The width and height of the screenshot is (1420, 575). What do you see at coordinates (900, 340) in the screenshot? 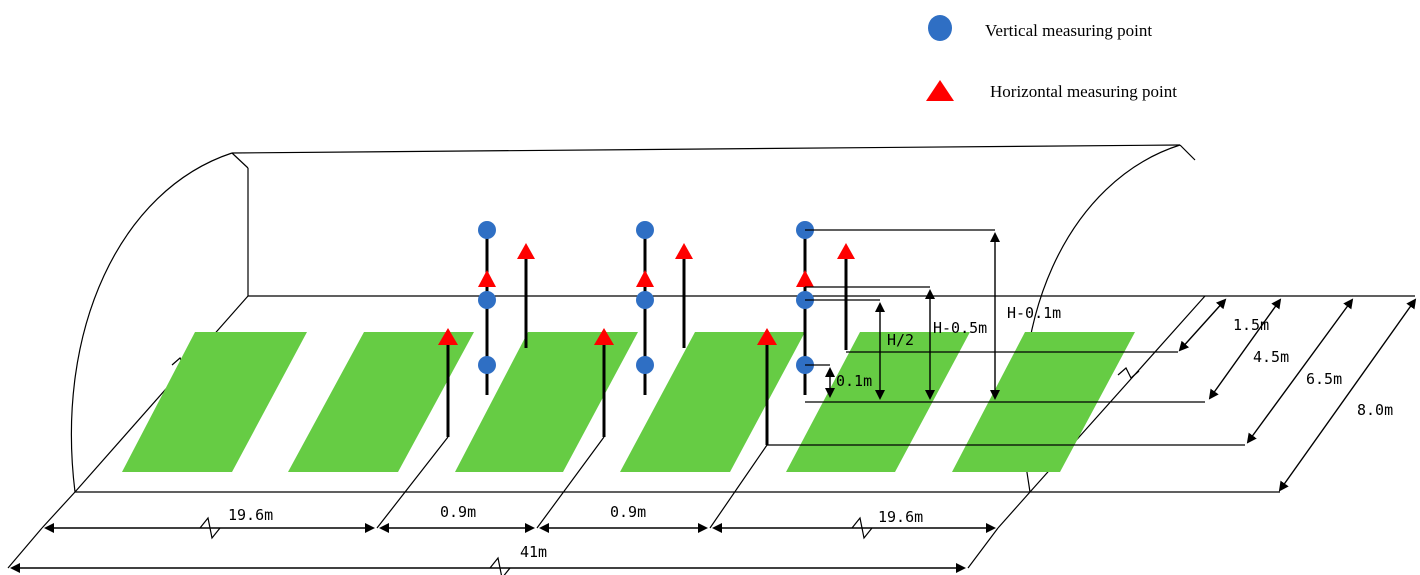
I see `height-label-h-half: H/2` at bounding box center [900, 340].